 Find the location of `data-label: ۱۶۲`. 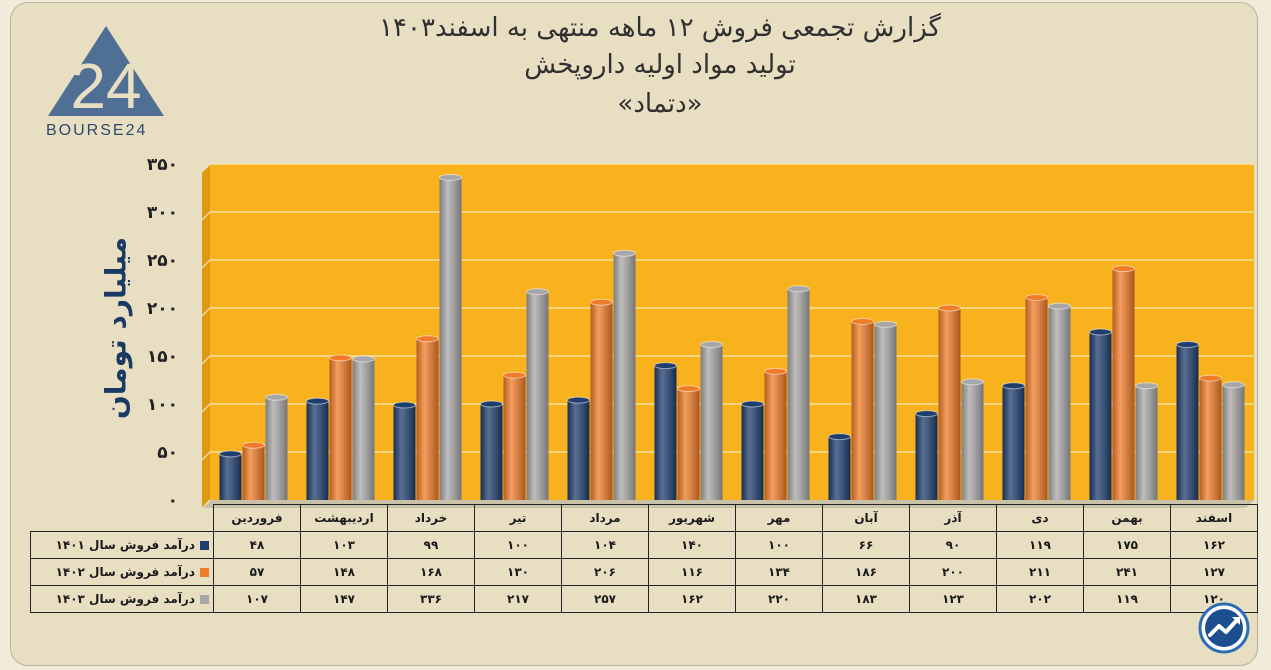

data-label: ۱۶۲ is located at coordinates (1214, 545).